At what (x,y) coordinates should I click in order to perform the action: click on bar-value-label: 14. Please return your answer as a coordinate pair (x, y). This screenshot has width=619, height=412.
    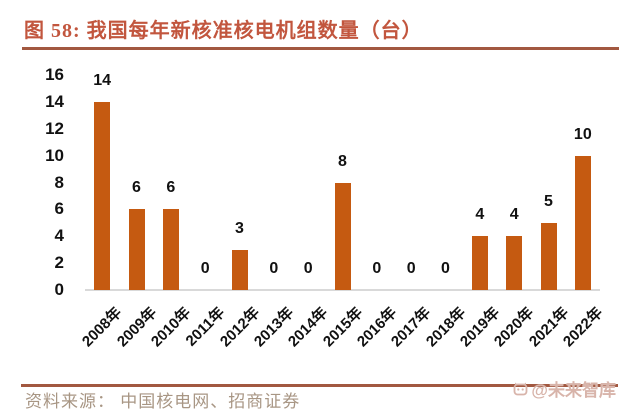
    Looking at the image, I should click on (102, 80).